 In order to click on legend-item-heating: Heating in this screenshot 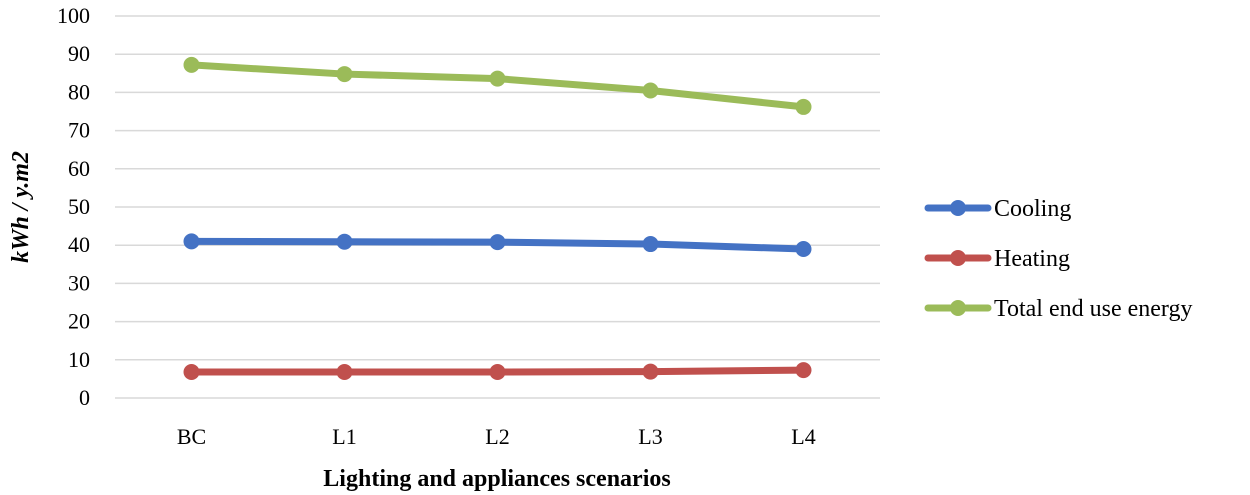, I will do `click(997, 259)`.